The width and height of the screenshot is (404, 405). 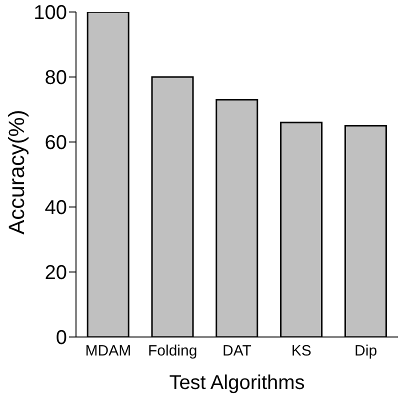 What do you see at coordinates (301, 351) in the screenshot?
I see `x-tick-label: KS` at bounding box center [301, 351].